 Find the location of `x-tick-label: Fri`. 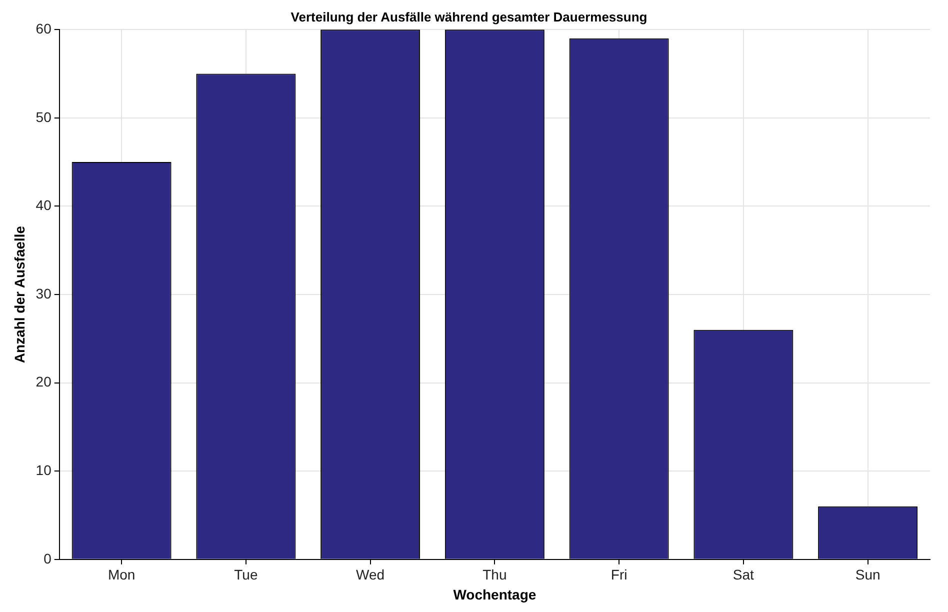

x-tick-label: Fri is located at coordinates (619, 574).